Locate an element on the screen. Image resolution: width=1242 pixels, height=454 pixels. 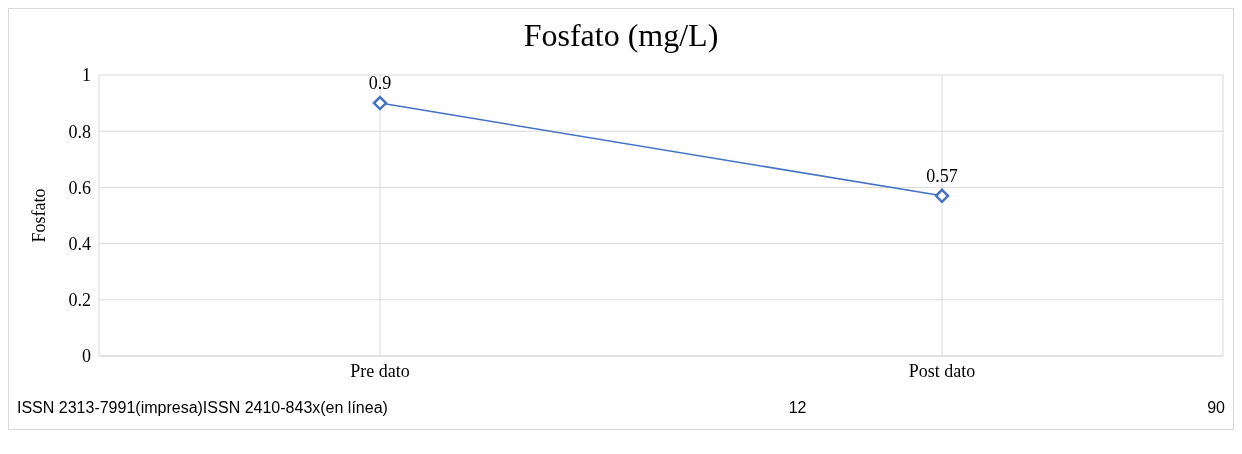
y-tick-label: 1 is located at coordinates (86, 75).